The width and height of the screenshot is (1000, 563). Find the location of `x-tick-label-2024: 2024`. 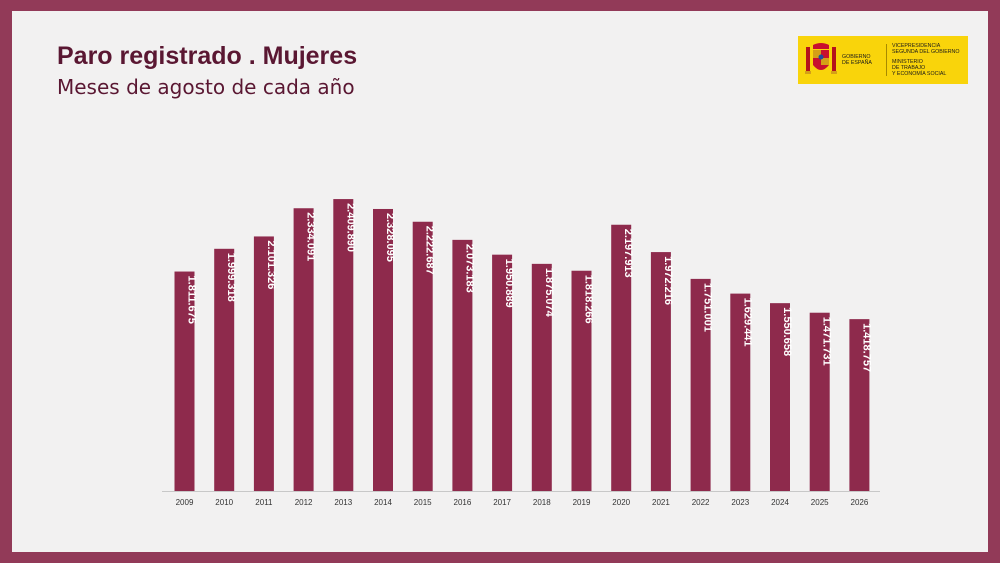

x-tick-label-2024: 2024 is located at coordinates (780, 502).